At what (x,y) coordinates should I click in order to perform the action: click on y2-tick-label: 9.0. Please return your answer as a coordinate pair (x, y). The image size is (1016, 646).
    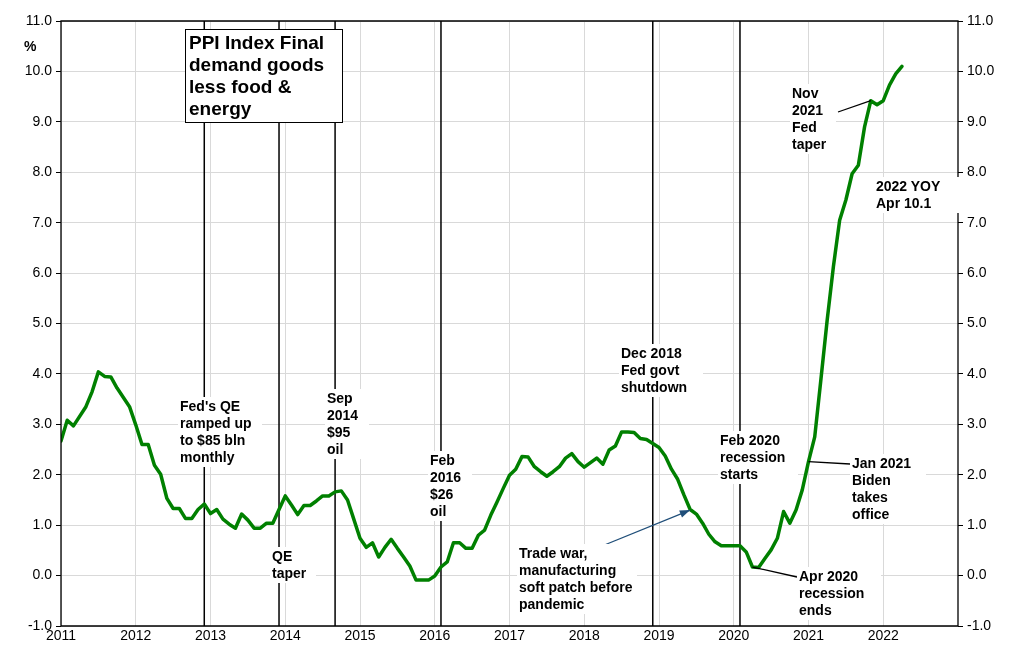
    Looking at the image, I should click on (977, 120).